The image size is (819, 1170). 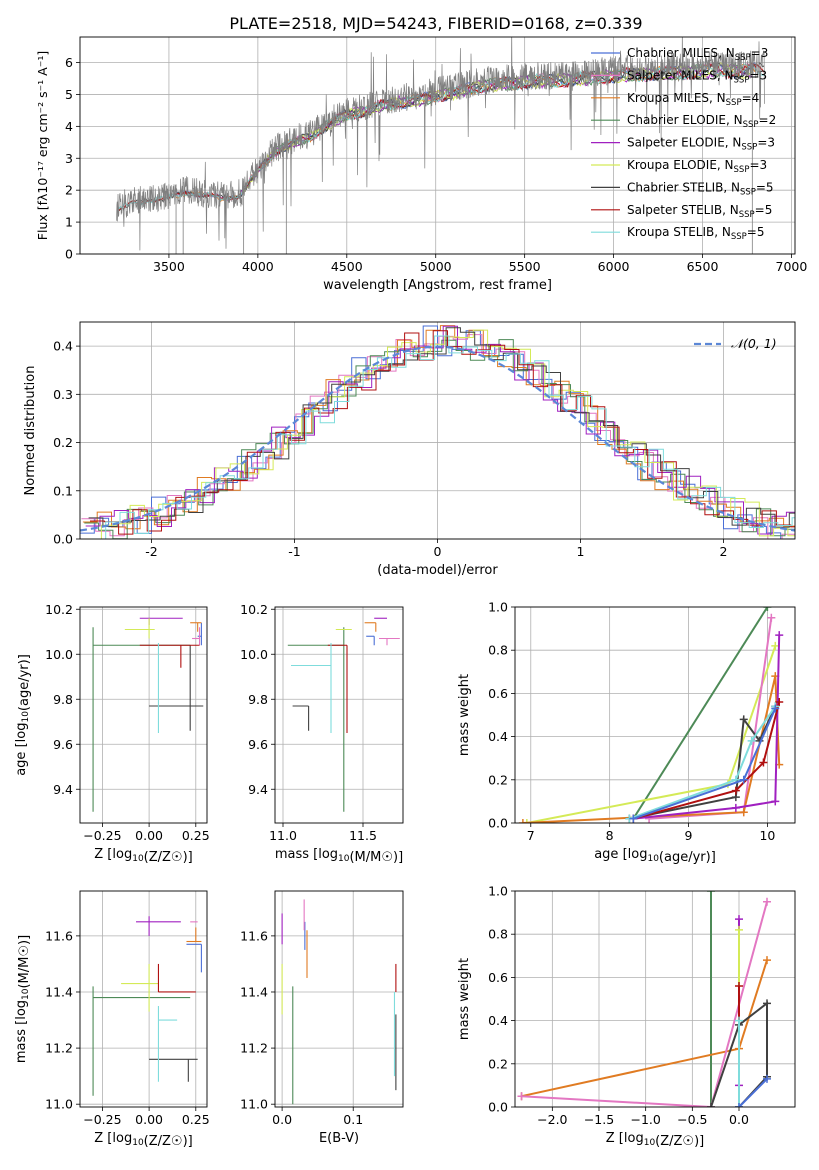 What do you see at coordinates (69, 222) in the screenshot?
I see `y-tick-label: 1` at bounding box center [69, 222].